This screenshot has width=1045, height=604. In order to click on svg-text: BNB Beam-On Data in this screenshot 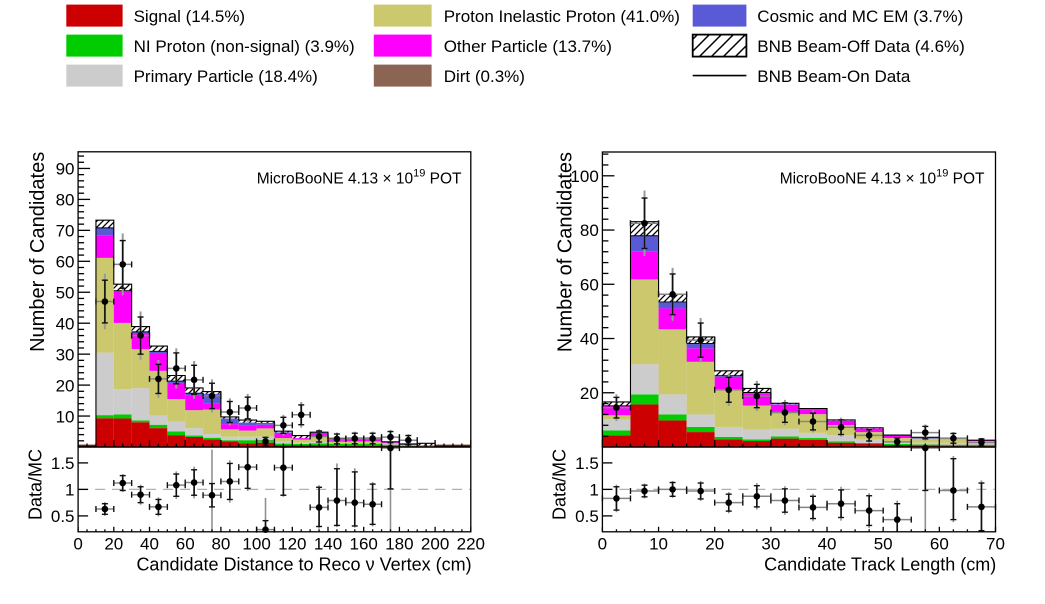, I will do `click(834, 76)`.